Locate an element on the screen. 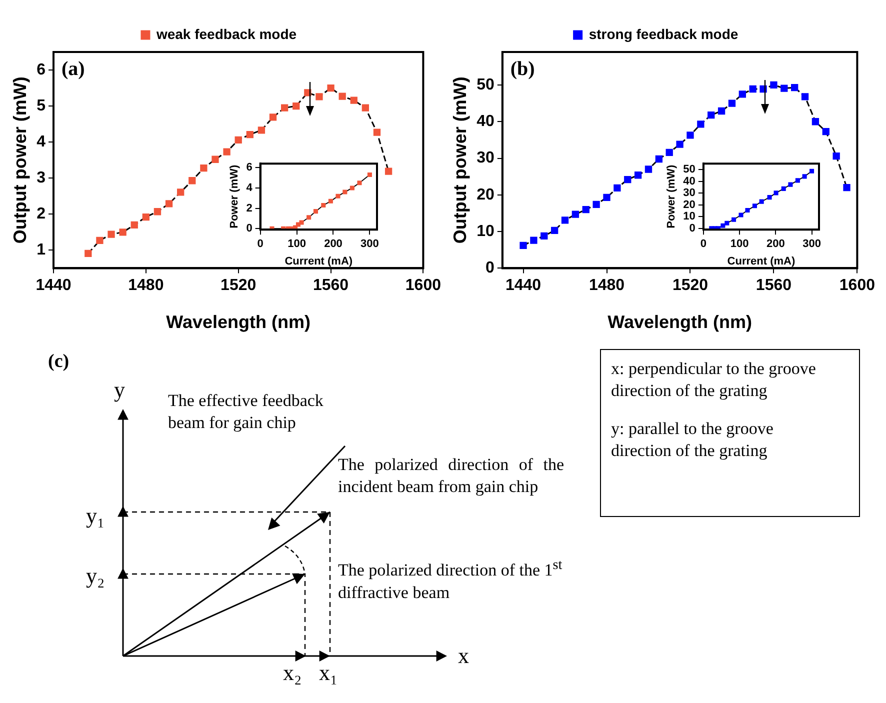 The height and width of the screenshot is (703, 886). annotation: (b) is located at coordinates (522, 69).